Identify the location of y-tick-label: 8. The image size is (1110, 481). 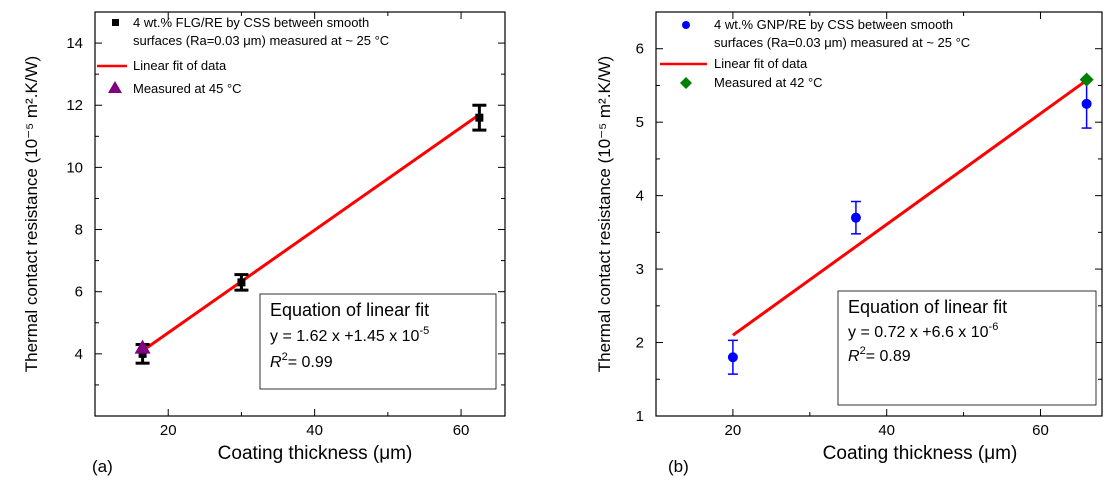
(79, 230).